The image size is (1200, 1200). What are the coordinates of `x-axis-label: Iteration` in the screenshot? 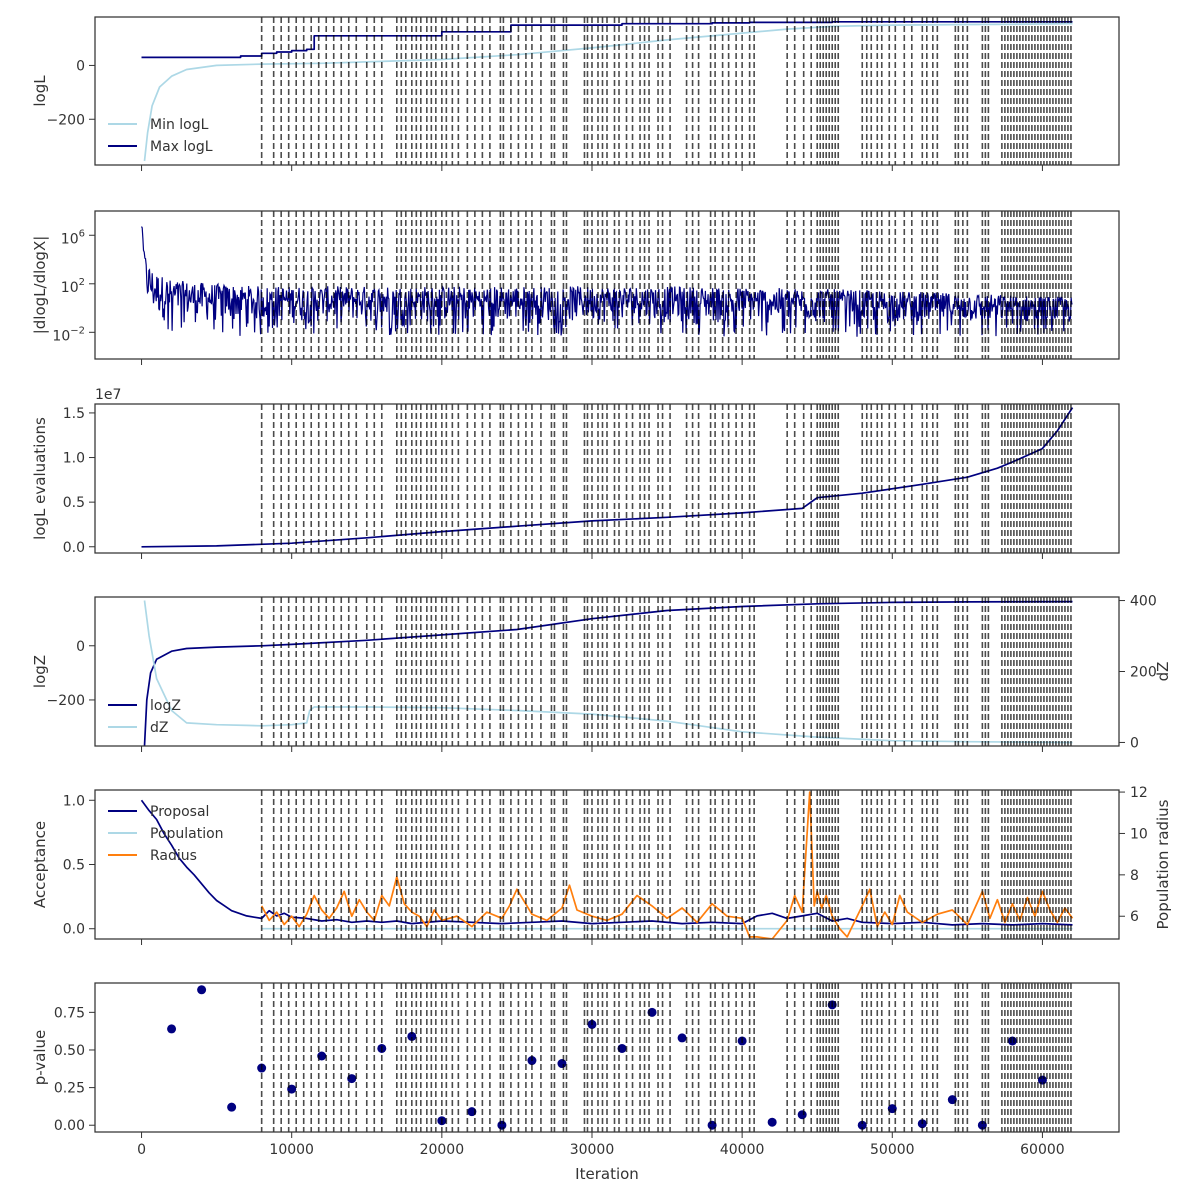 It's located at (607, 1174).